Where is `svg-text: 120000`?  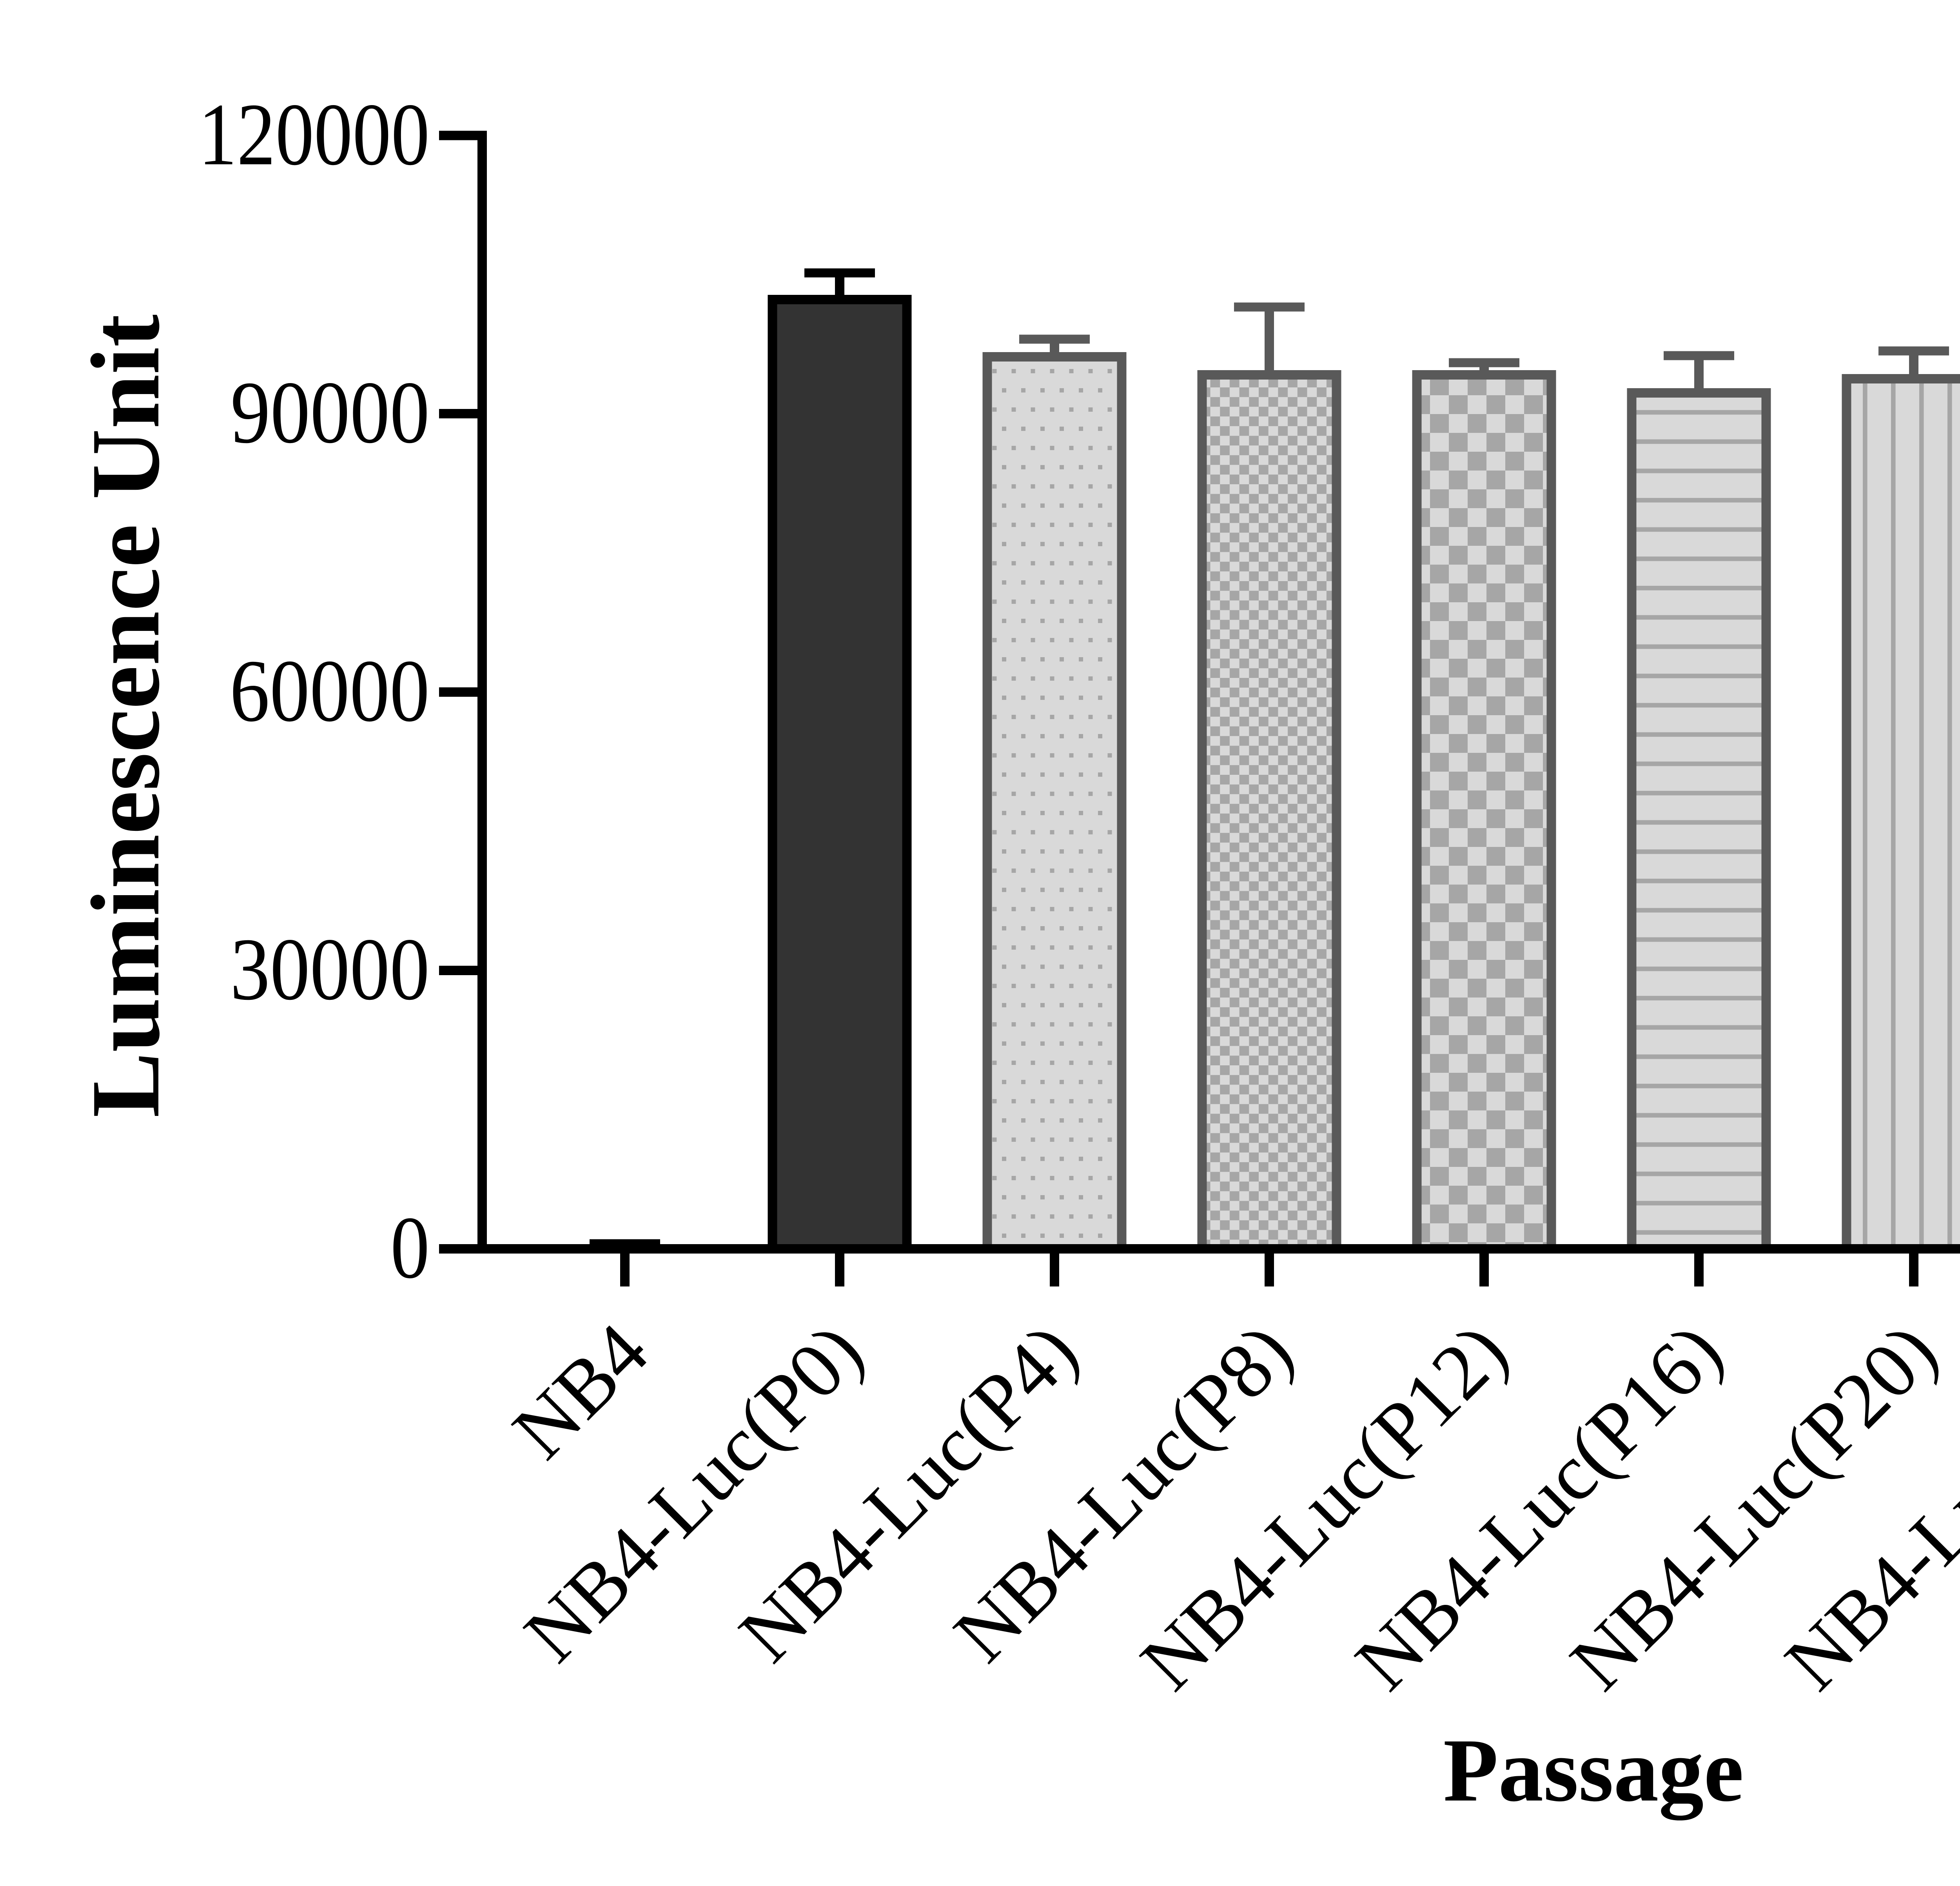
svg-text: 120000 is located at coordinates (314, 134).